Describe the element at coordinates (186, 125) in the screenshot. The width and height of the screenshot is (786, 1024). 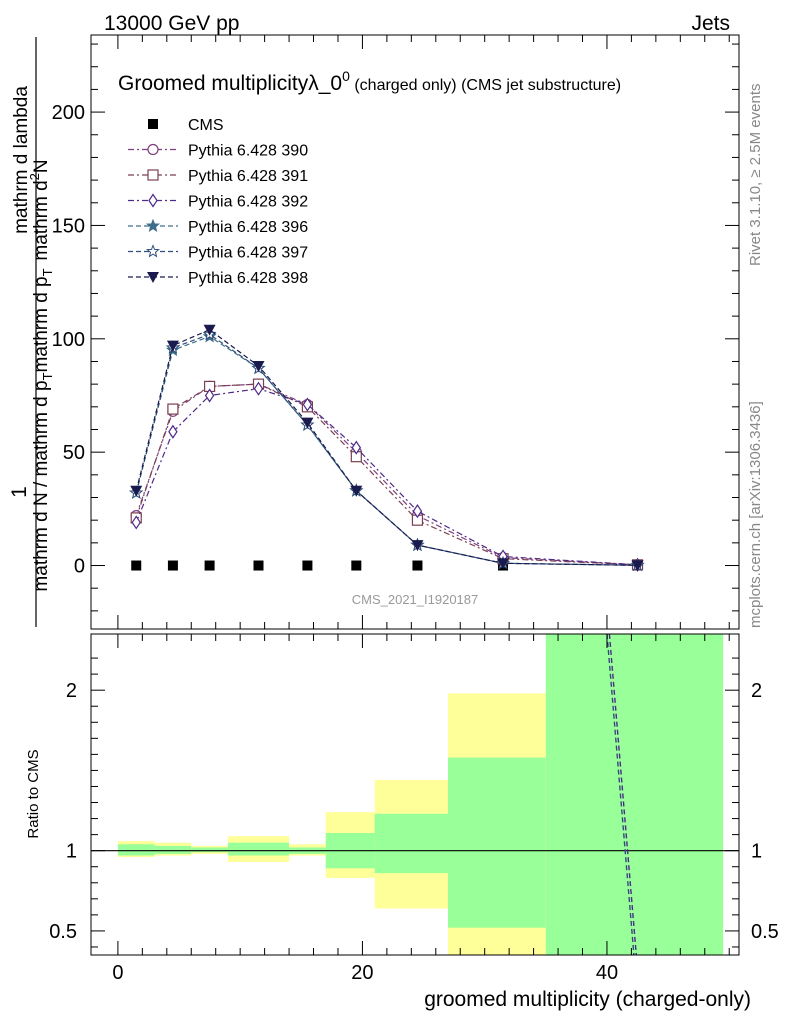
I see `legend-entry: CMS` at that location.